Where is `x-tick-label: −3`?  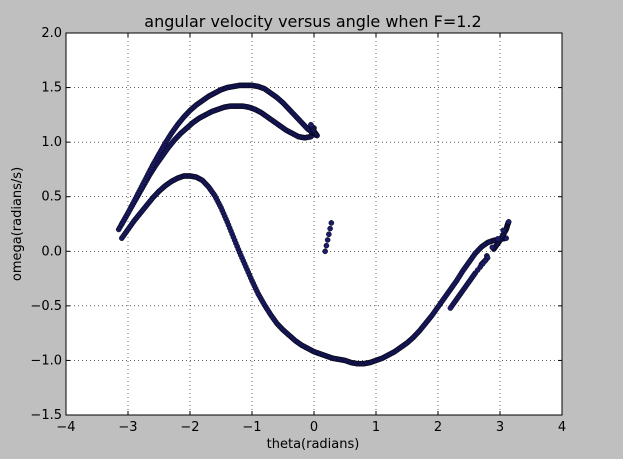 x-tick-label: −3 is located at coordinates (127, 427).